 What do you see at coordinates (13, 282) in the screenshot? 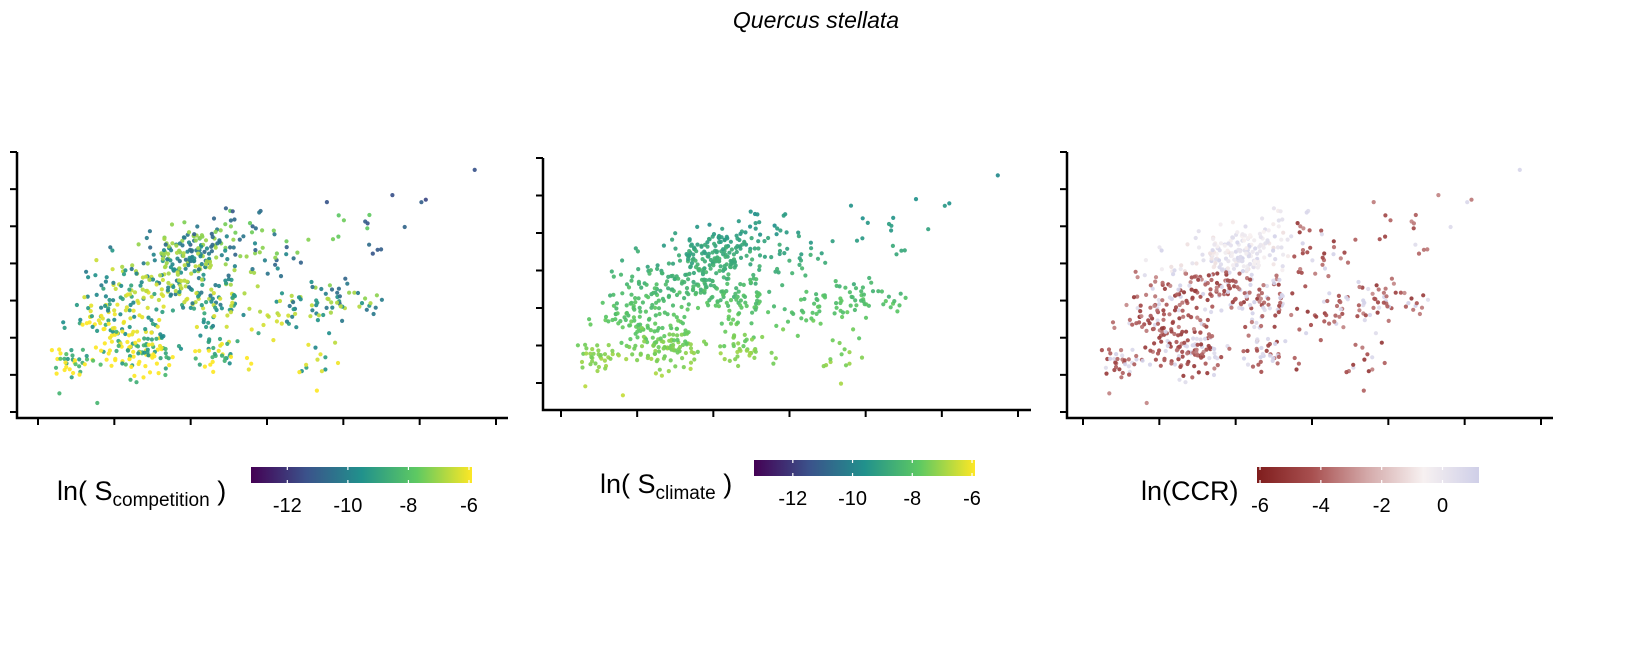
I see `y-axis-ticks-competition` at bounding box center [13, 282].